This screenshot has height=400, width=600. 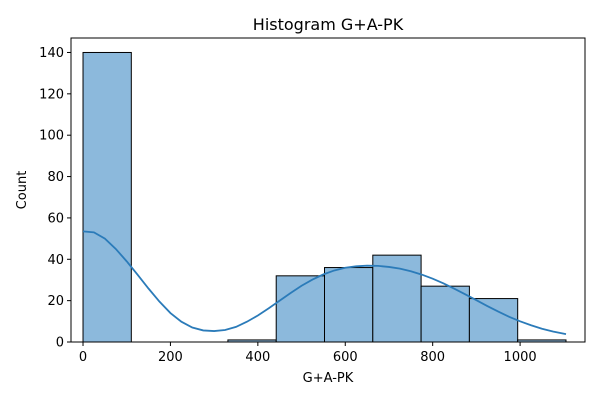 What do you see at coordinates (170, 357) in the screenshot?
I see `x-tick-label-200: 200` at bounding box center [170, 357].